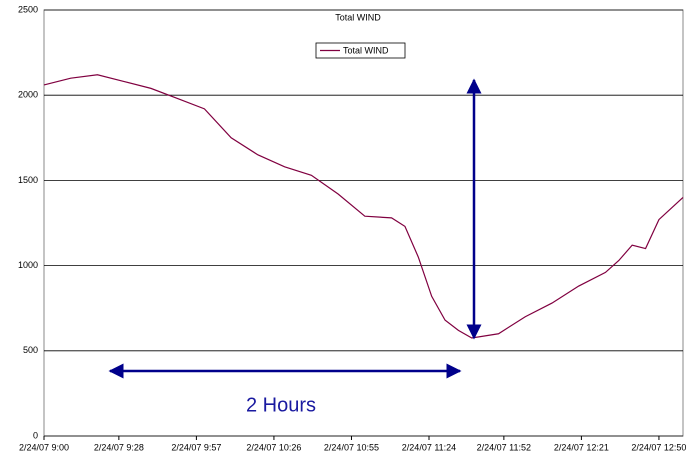 The width and height of the screenshot is (696, 462). Describe the element at coordinates (658, 447) in the screenshot. I see `x-tick-label: 2/24/07 12:50` at that location.